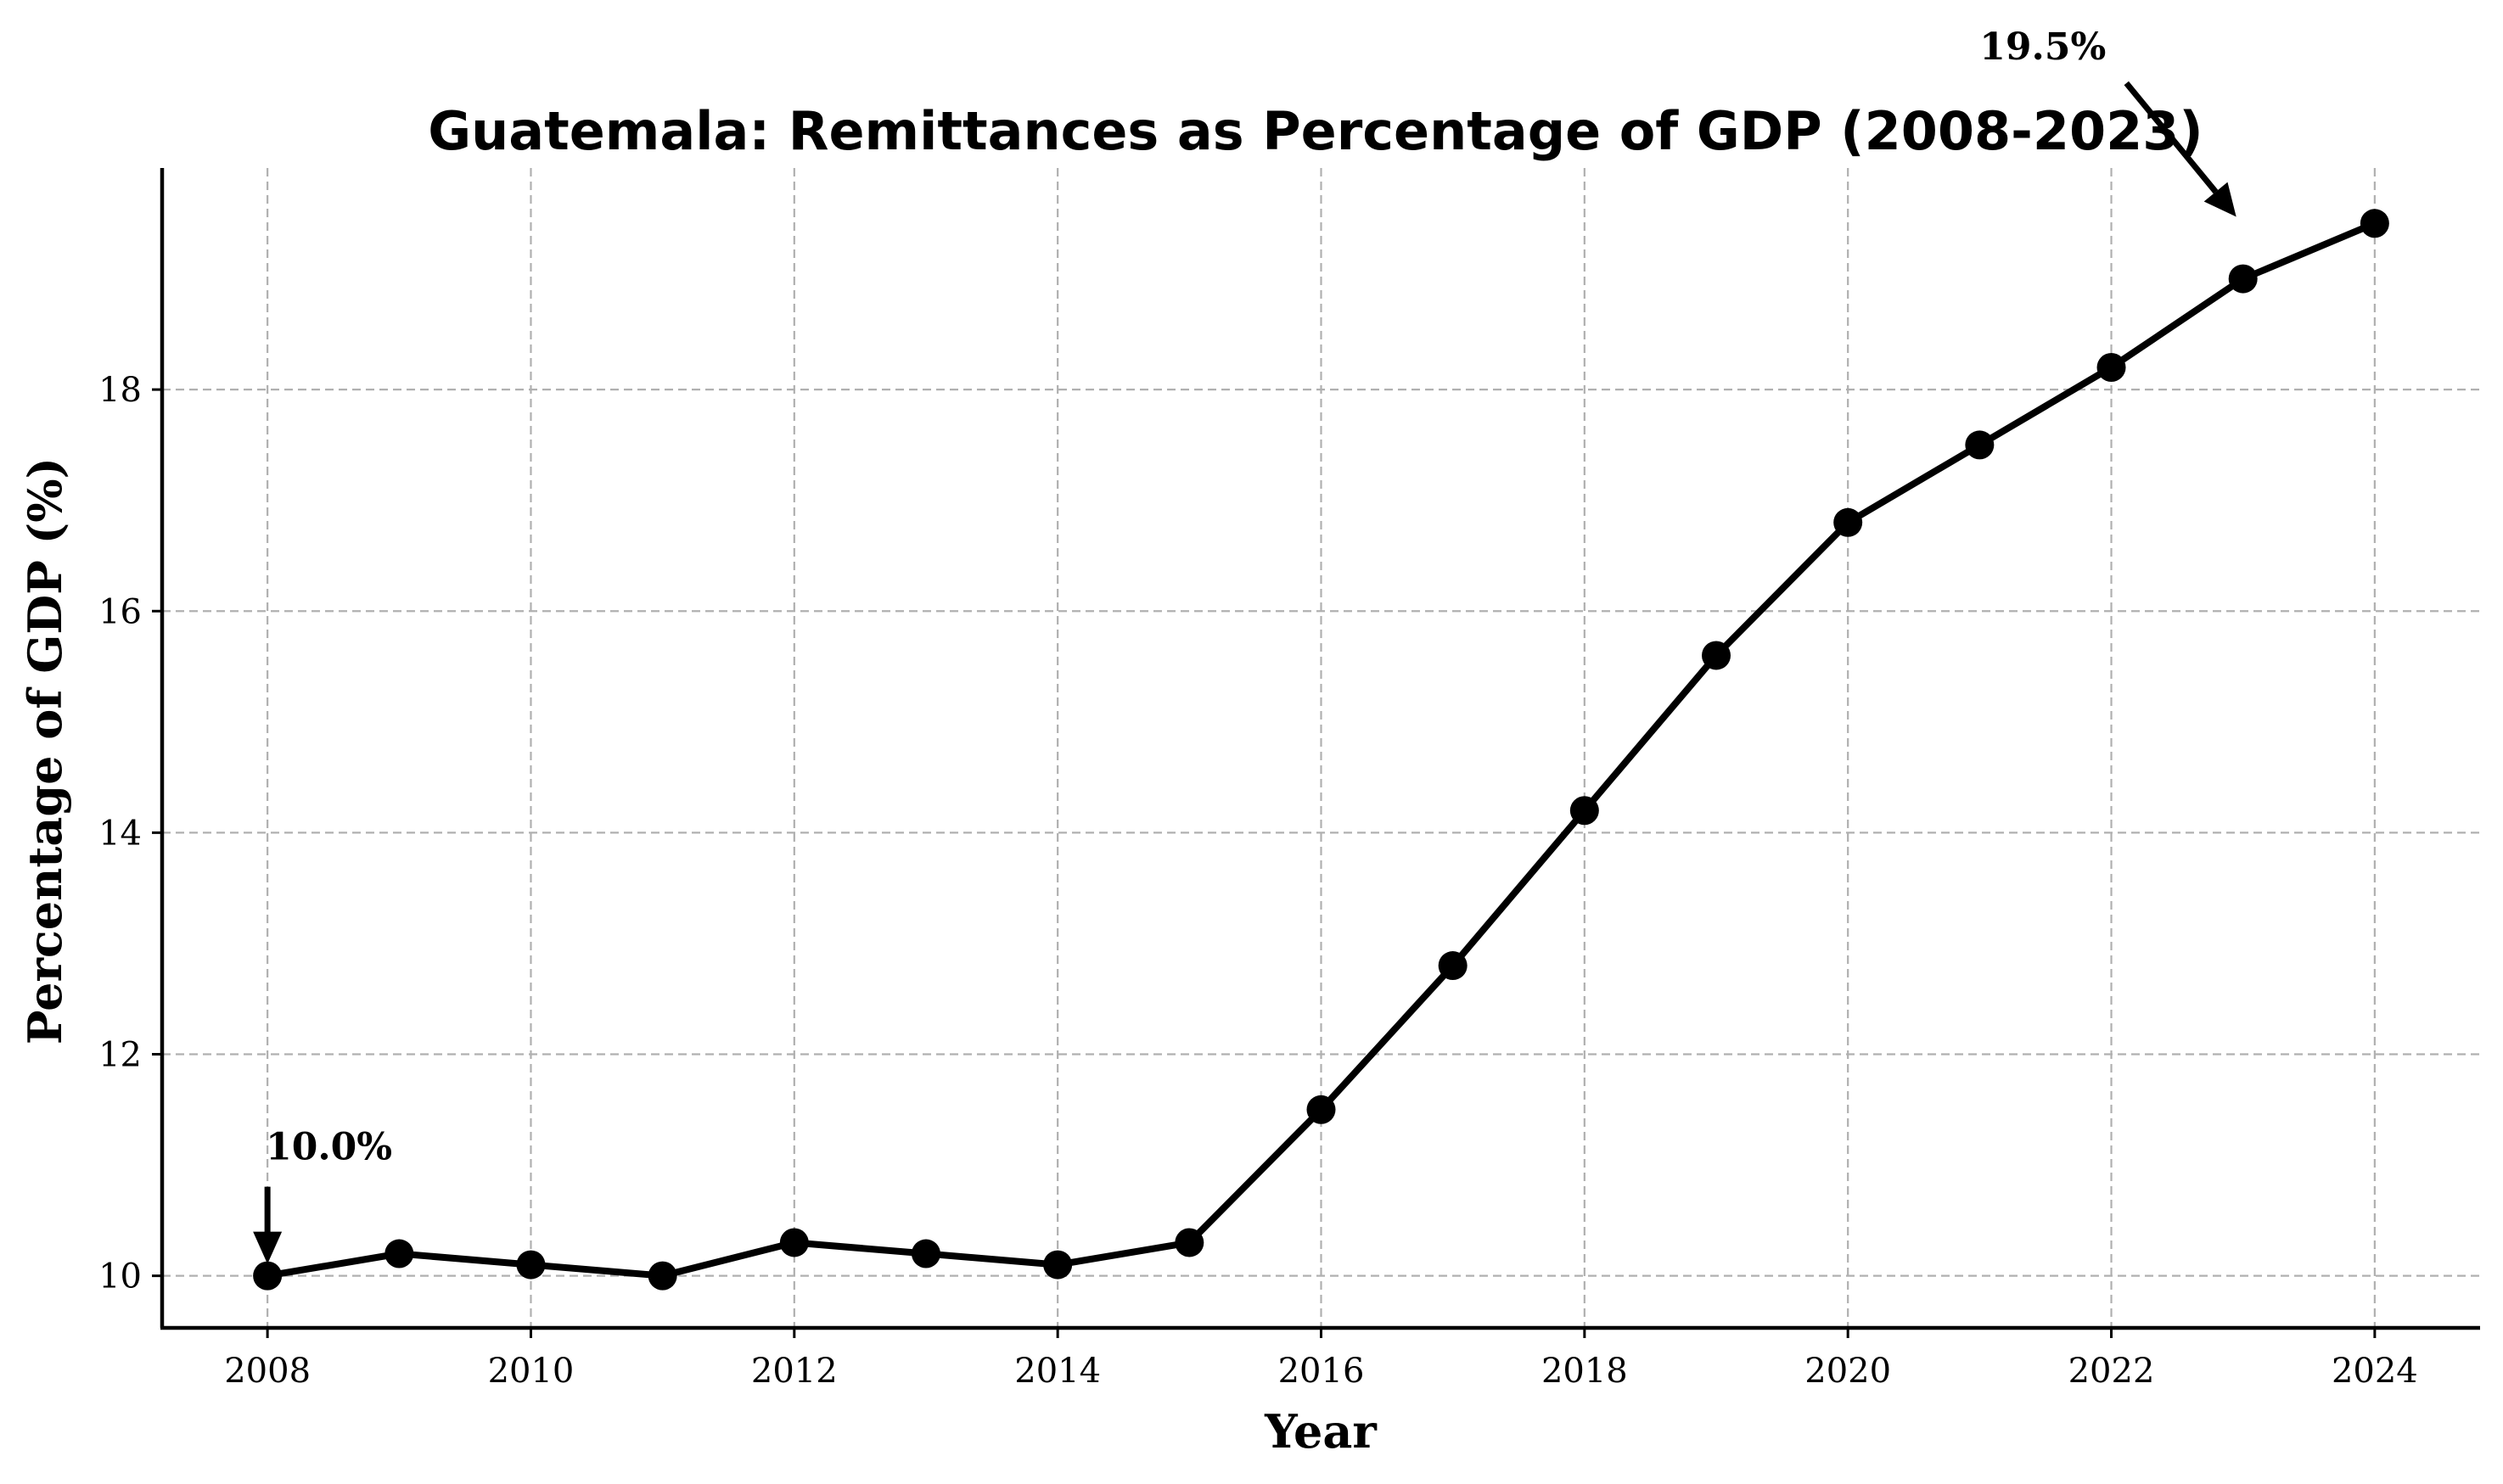 Image resolution: width=2503 pixels, height=1484 pixels. What do you see at coordinates (1717, 655) in the screenshot?
I see `data-point-2019` at bounding box center [1717, 655].